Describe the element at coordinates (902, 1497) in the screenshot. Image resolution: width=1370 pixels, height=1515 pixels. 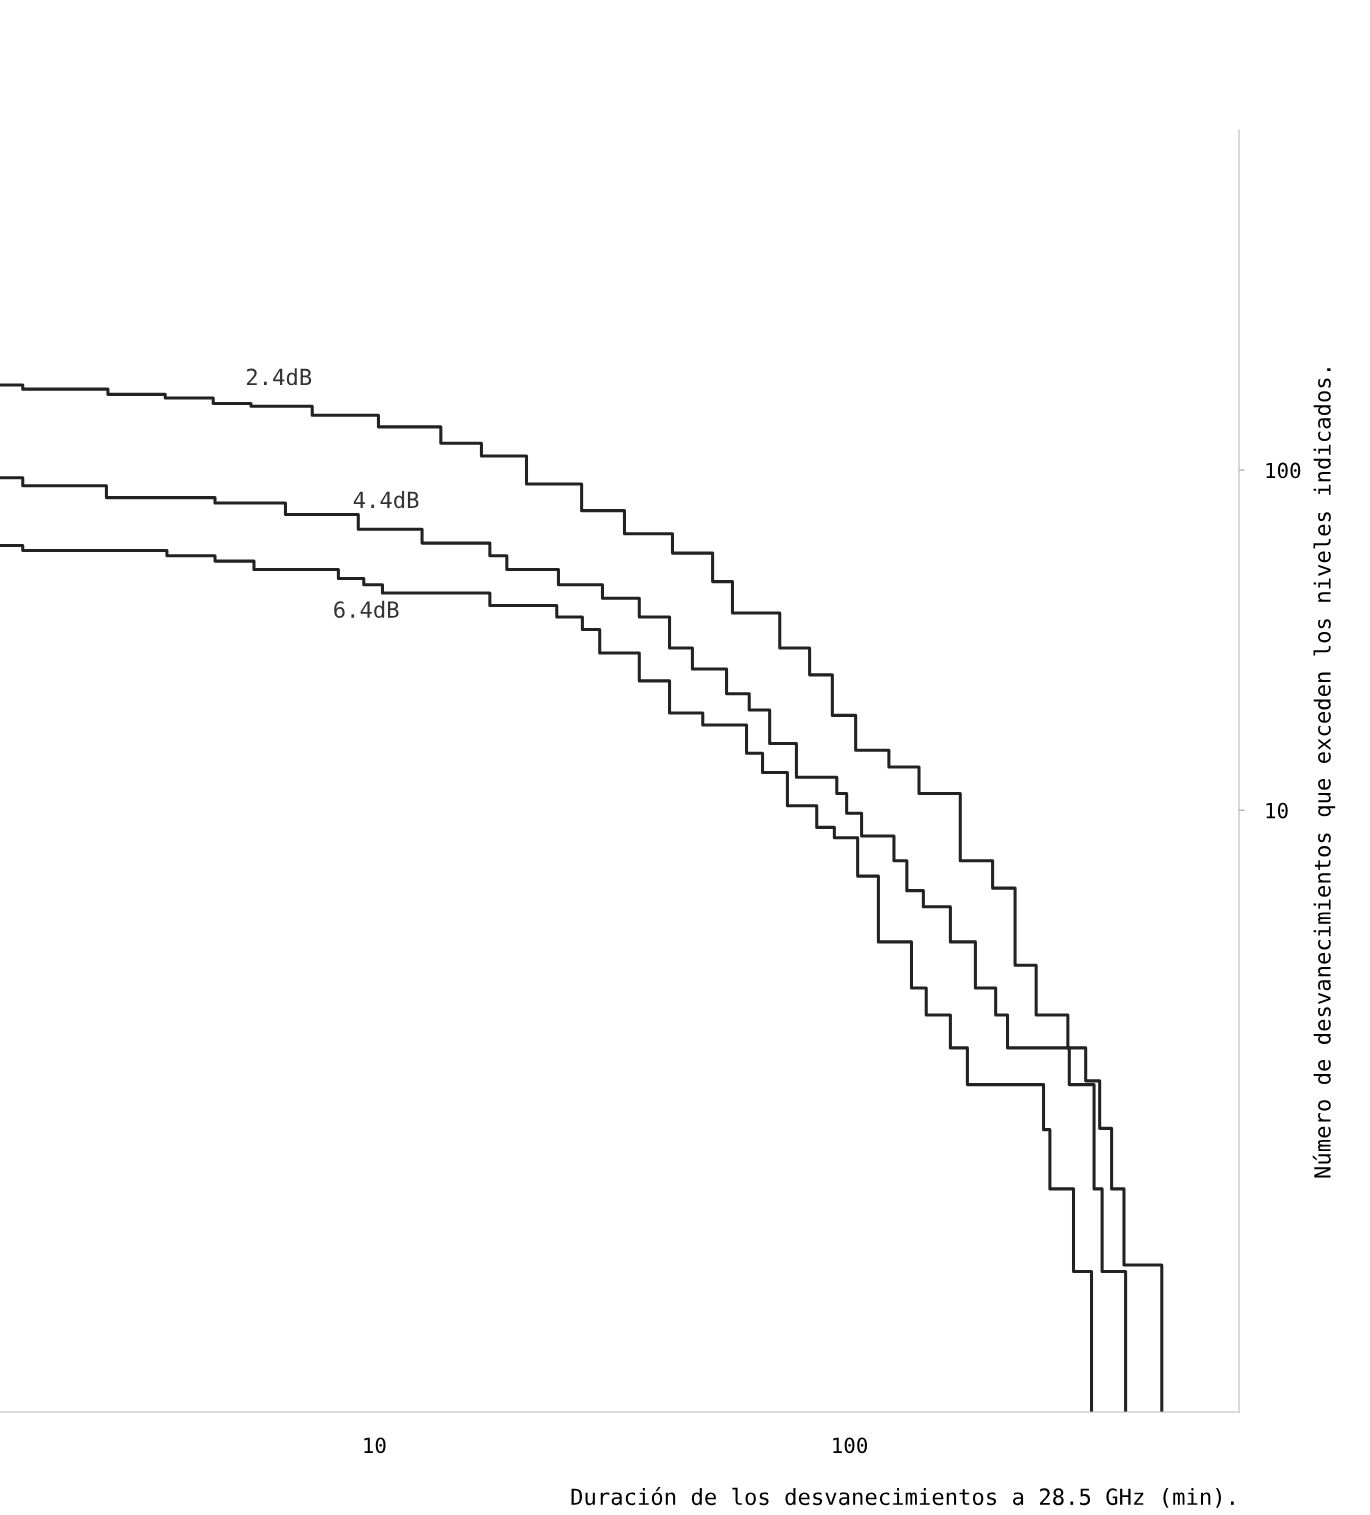
I see `x-axis-title: Duración de los desvanecimientos a 28.5 GHz (min).` at that location.